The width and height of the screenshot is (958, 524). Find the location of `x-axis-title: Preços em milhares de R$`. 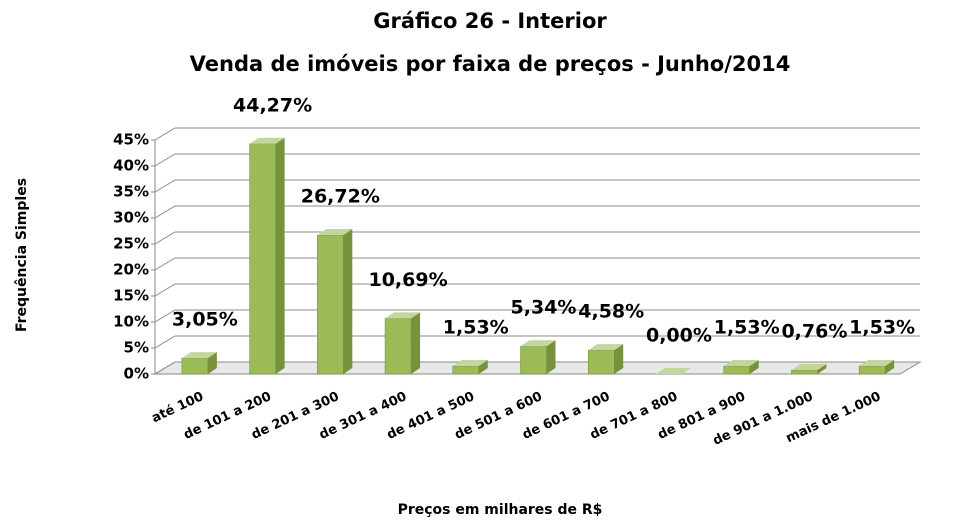

x-axis-title: Preços em milhares de R$ is located at coordinates (500, 510).